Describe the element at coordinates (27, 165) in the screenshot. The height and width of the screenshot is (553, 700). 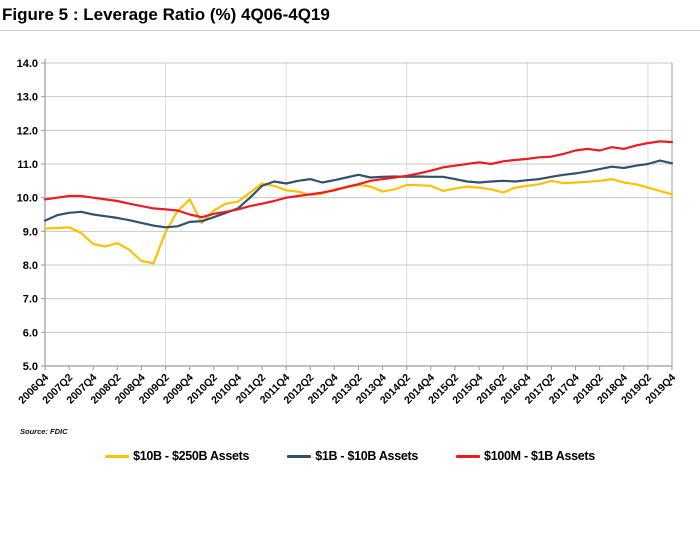
I see `y-axis-label: 11.0` at that location.